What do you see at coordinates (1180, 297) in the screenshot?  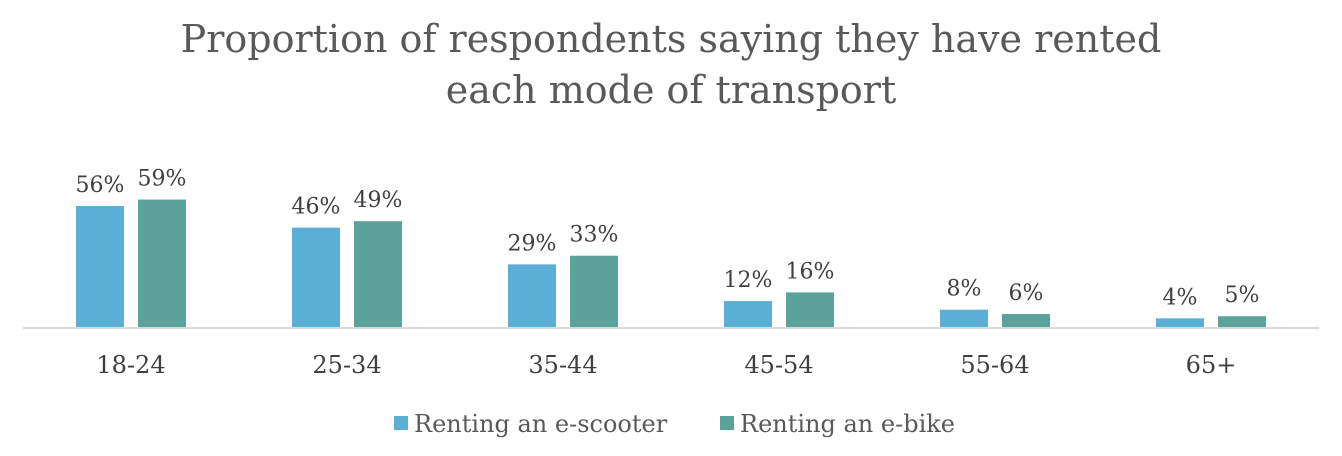 I see `data-label-e-scooter-65+: 4%` at bounding box center [1180, 297].